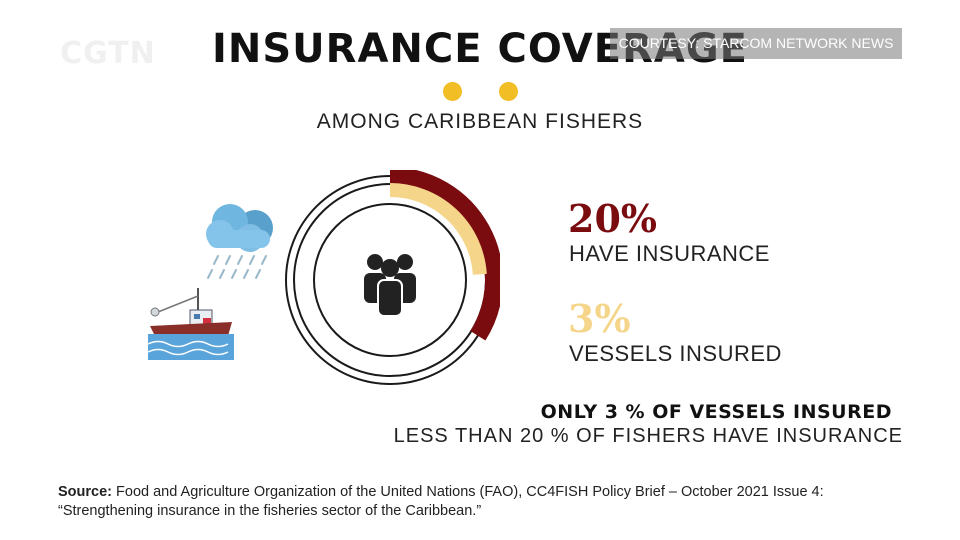  I want to click on page-subtitle: AMONG CARIBBEAN FISHERS, so click(480, 121).